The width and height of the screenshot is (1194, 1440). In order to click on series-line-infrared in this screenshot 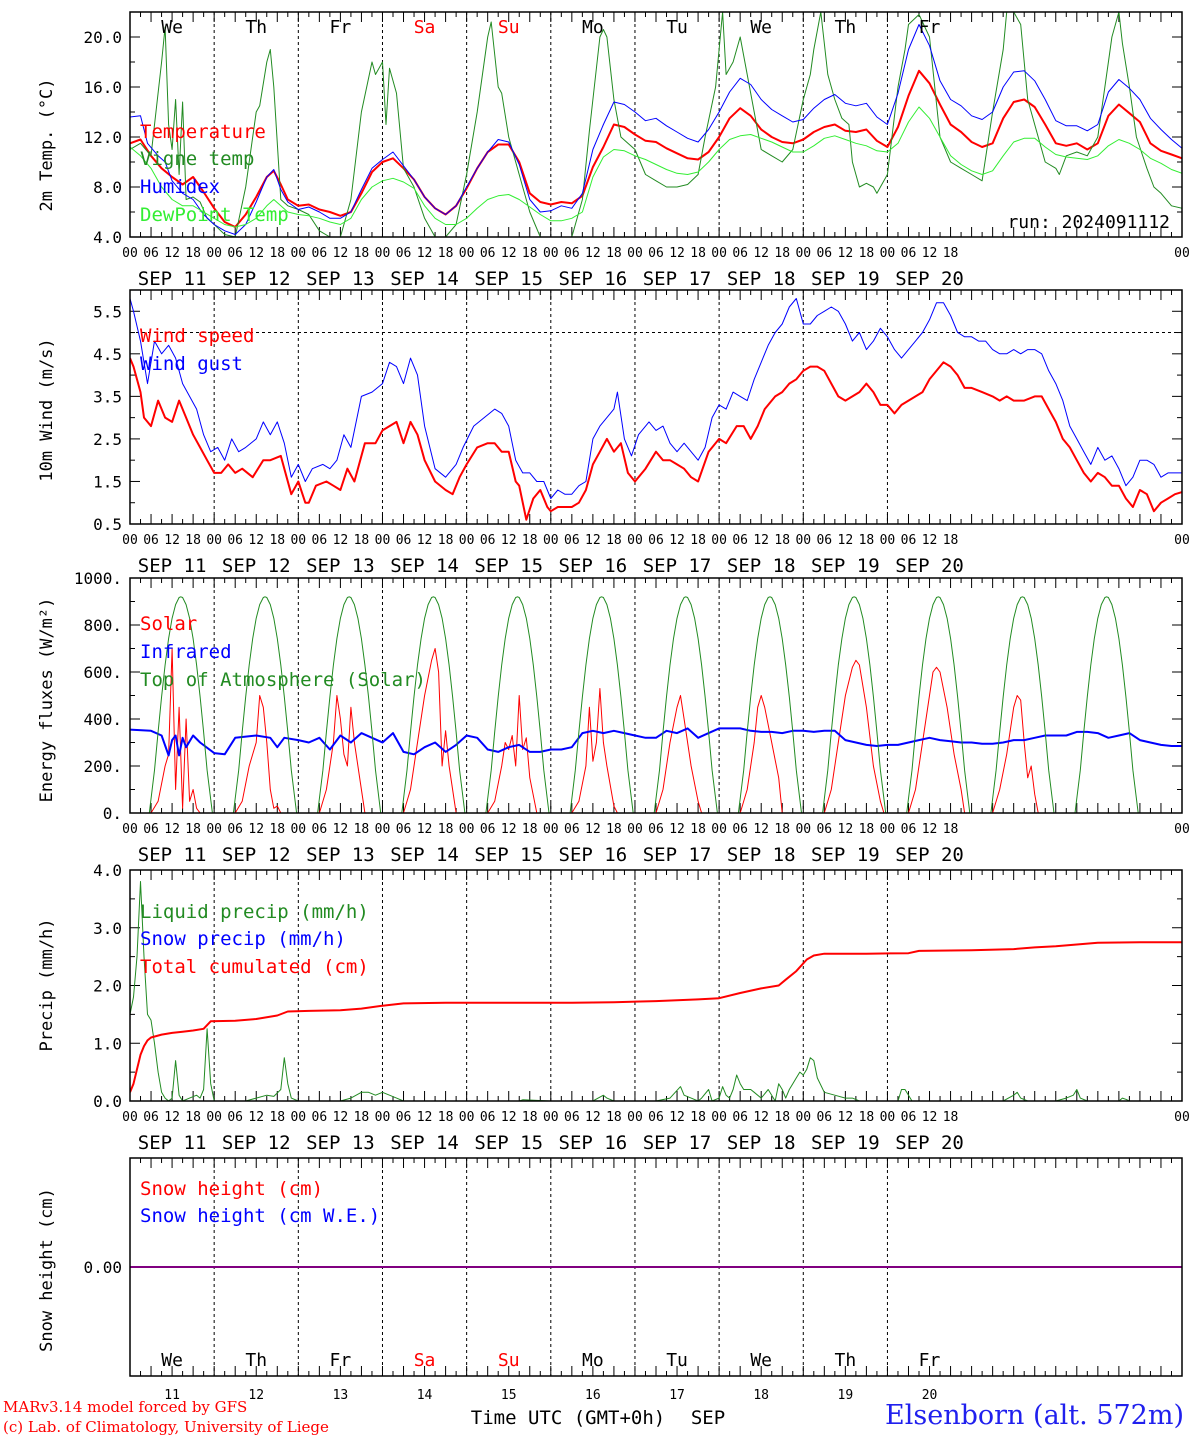, I will do `click(656, 742)`.